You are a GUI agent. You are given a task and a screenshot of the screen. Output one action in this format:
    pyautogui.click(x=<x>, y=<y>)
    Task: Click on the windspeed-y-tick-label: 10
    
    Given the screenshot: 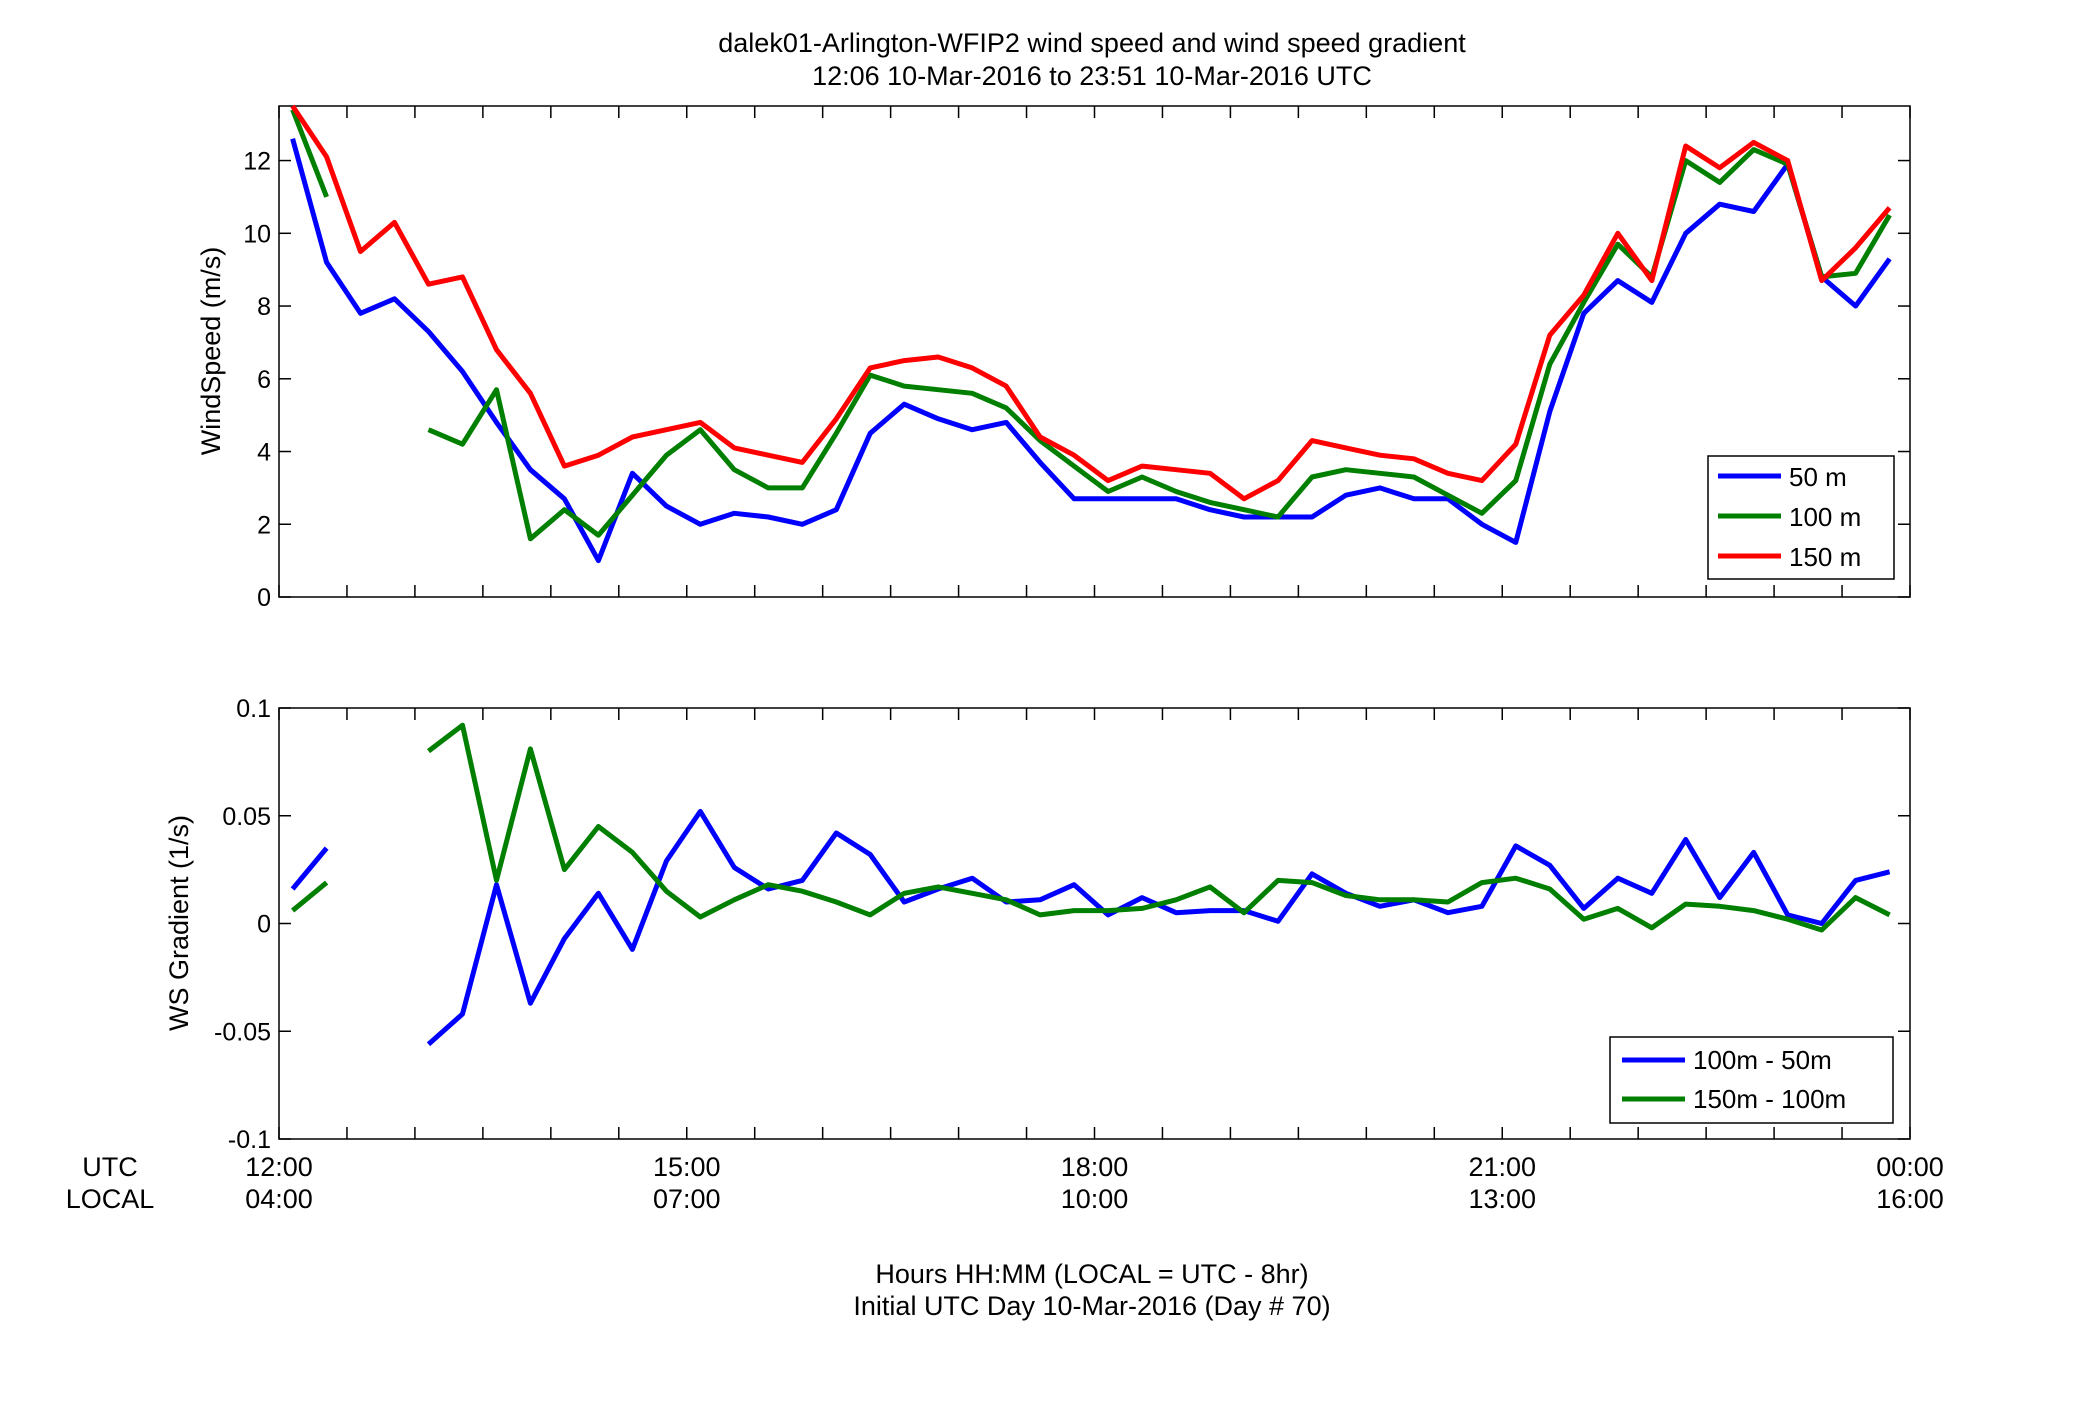 What is the action you would take?
    pyautogui.click(x=257, y=234)
    